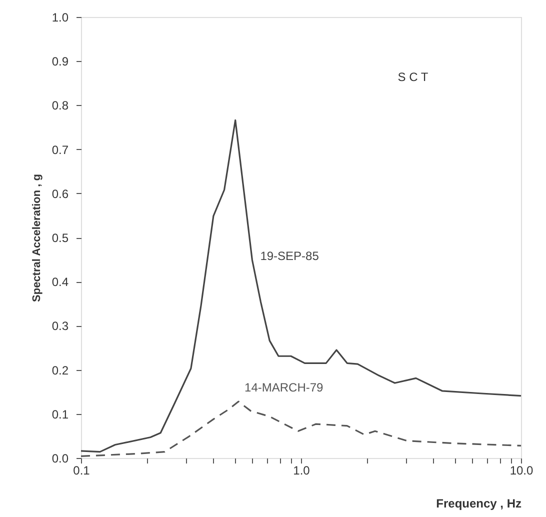  Describe the element at coordinates (479, 503) in the screenshot. I see `x-axis-title: Frequency , Hz` at that location.